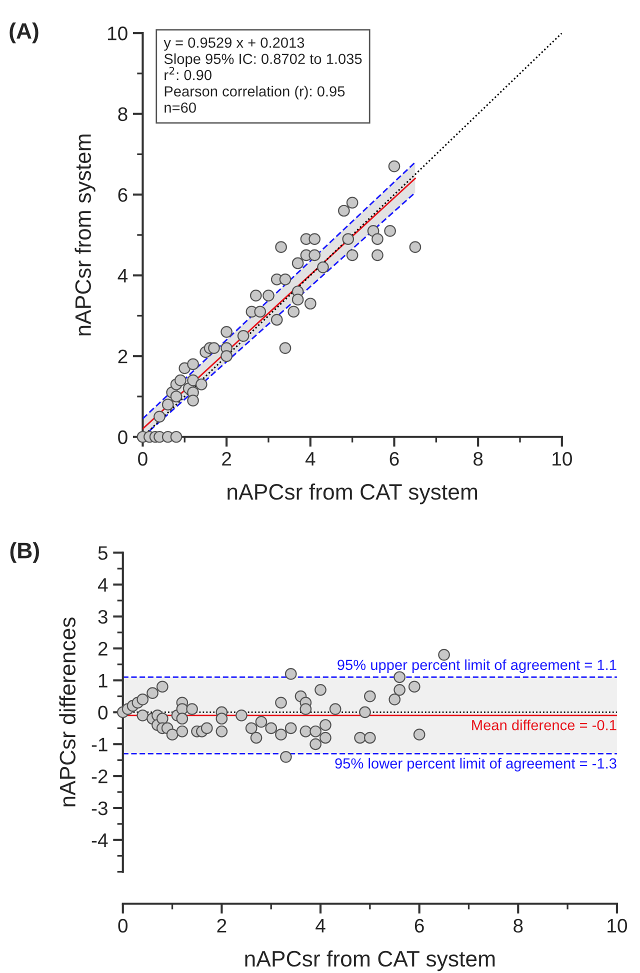  What do you see at coordinates (143, 459) in the screenshot?
I see `x-tick-label: 0` at bounding box center [143, 459].